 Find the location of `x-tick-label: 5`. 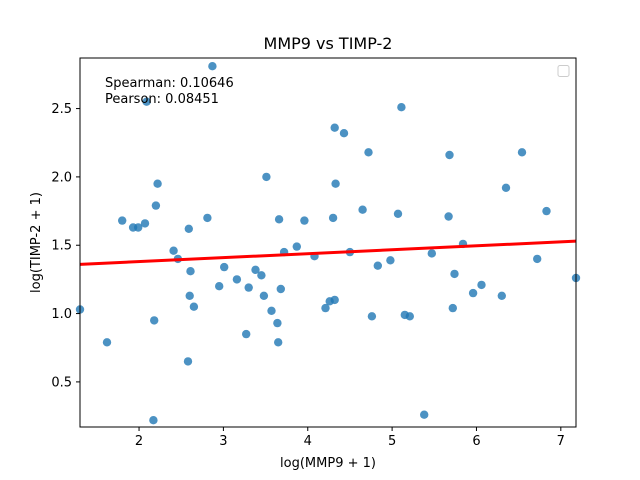

x-tick-label: 5 is located at coordinates (392, 441).